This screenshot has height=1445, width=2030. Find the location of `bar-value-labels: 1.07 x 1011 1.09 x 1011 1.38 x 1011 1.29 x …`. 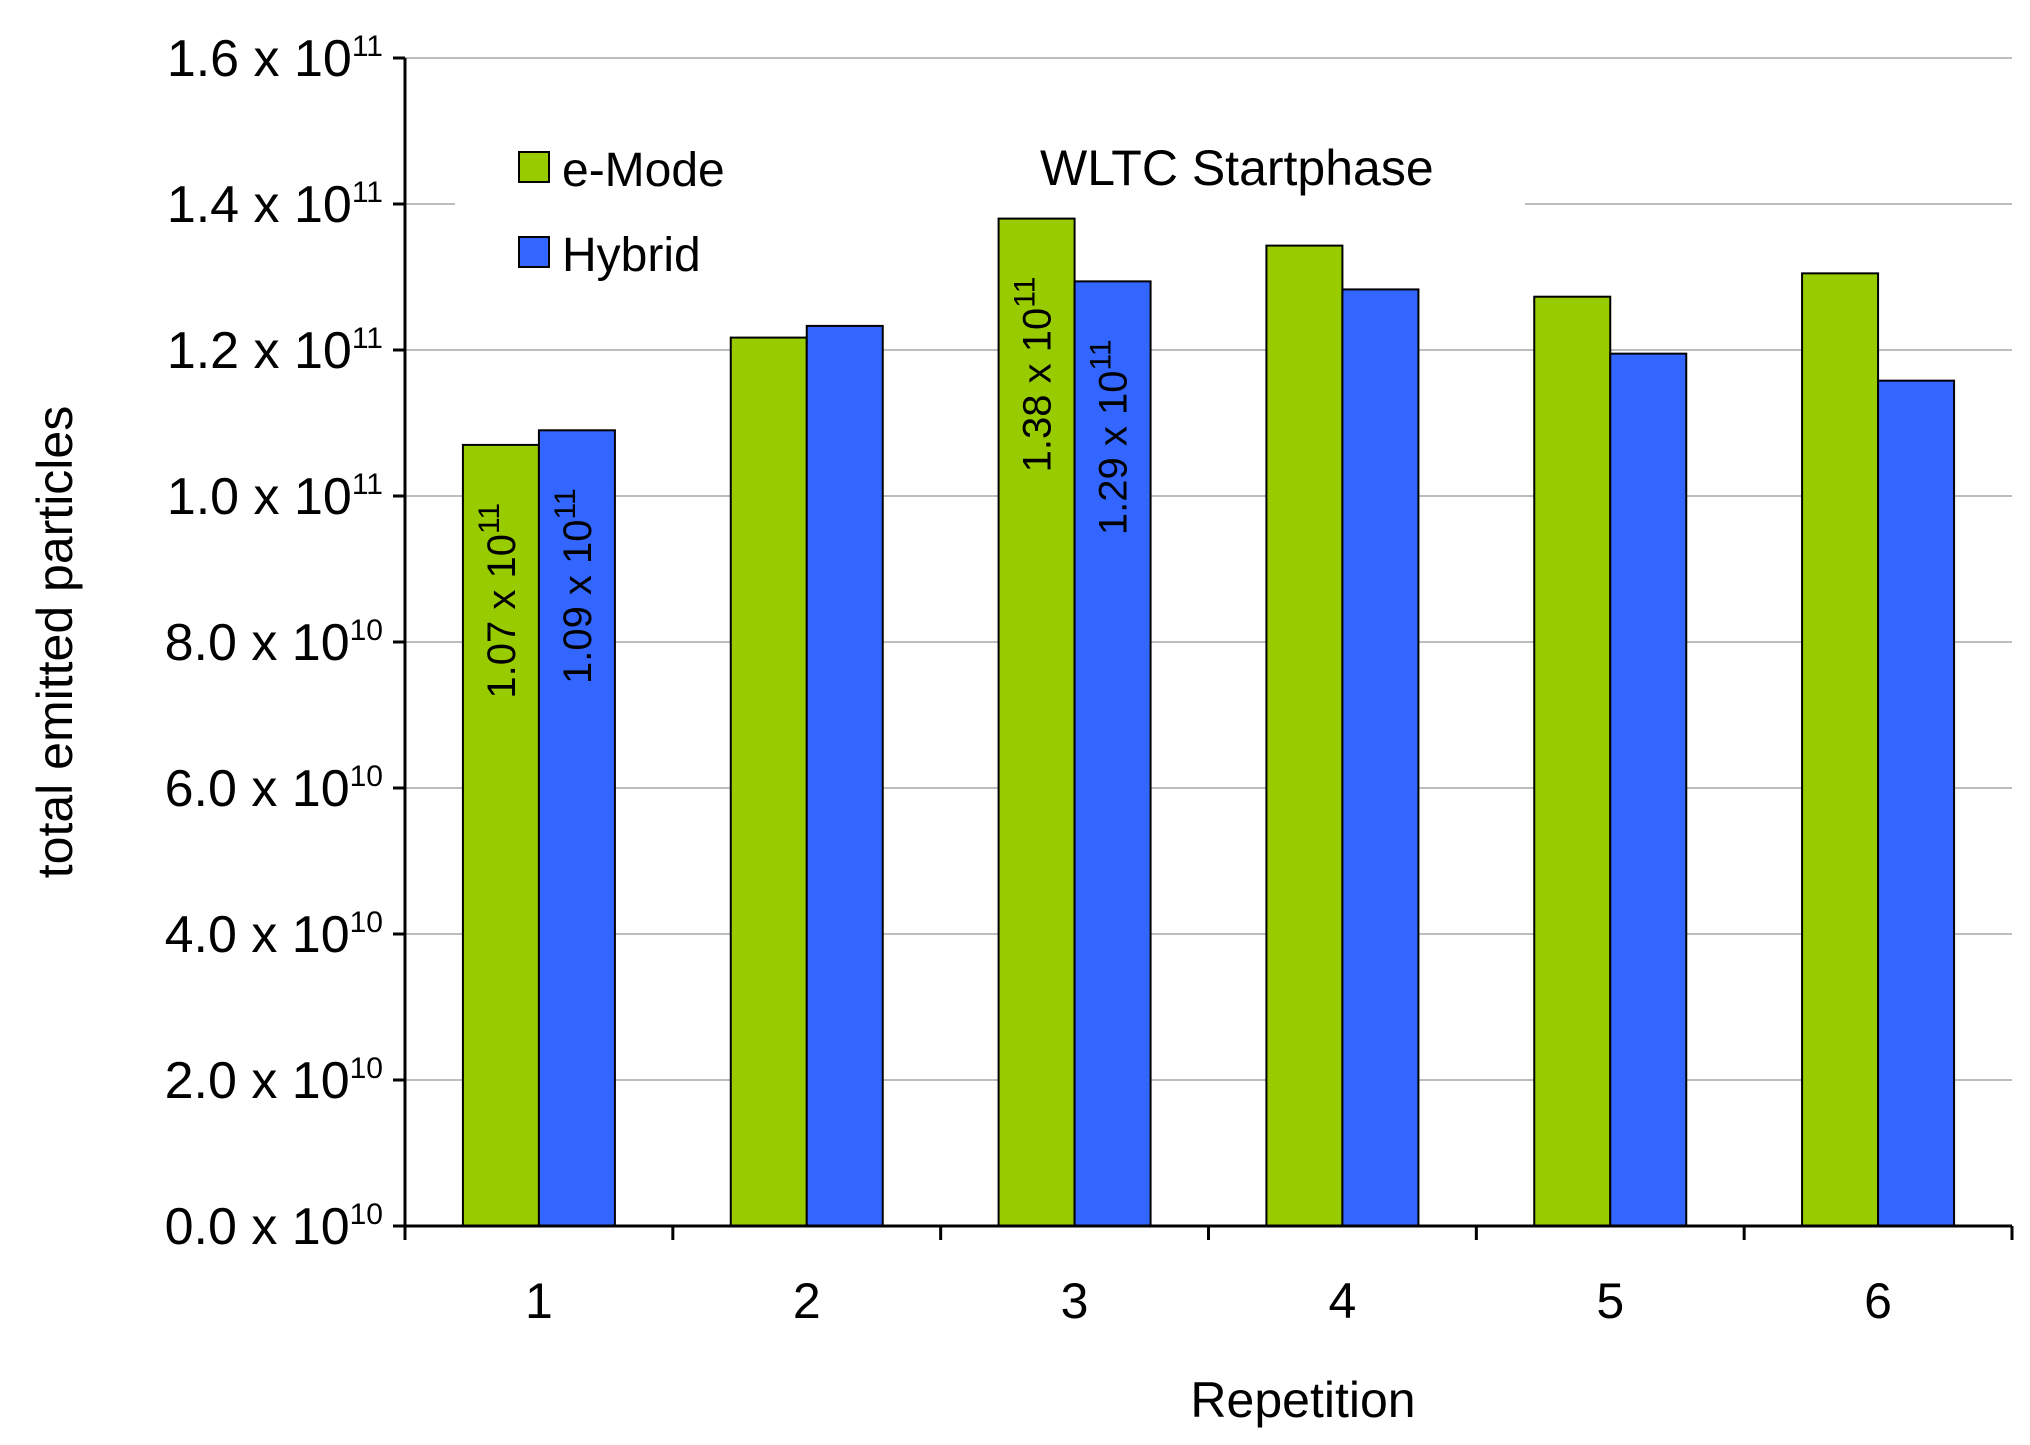

bar-value-labels: 1.07 x 1011 1.09 x 1011 1.38 x 1011 1.29 x … is located at coordinates (804, 488).